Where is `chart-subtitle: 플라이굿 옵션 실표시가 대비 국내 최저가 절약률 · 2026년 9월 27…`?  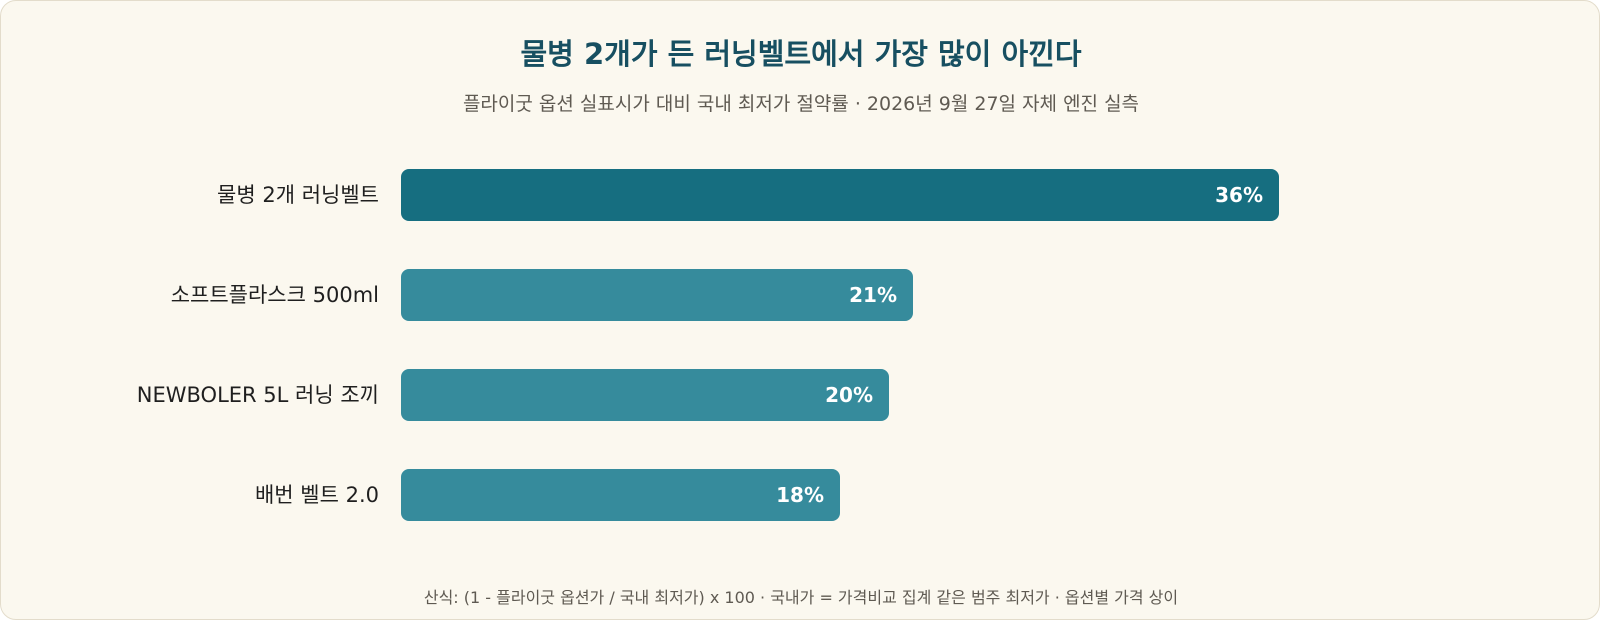 chart-subtitle: 플라이굿 옵션 실표시가 대비 국내 최저가 절약률 · 2026년 9월 27… is located at coordinates (801, 104).